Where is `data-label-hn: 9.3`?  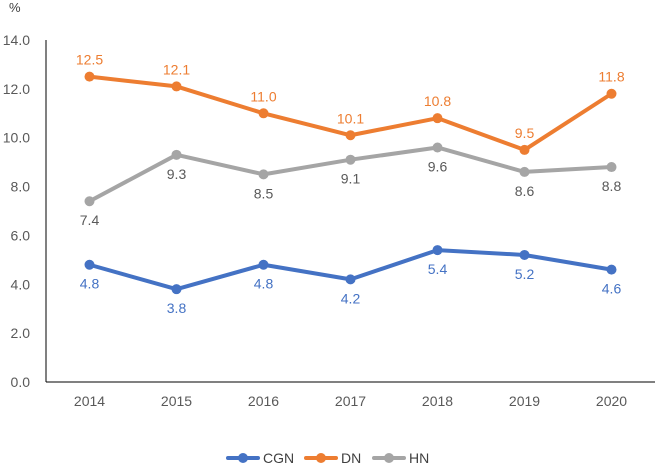
data-label-hn: 9.3 is located at coordinates (177, 174).